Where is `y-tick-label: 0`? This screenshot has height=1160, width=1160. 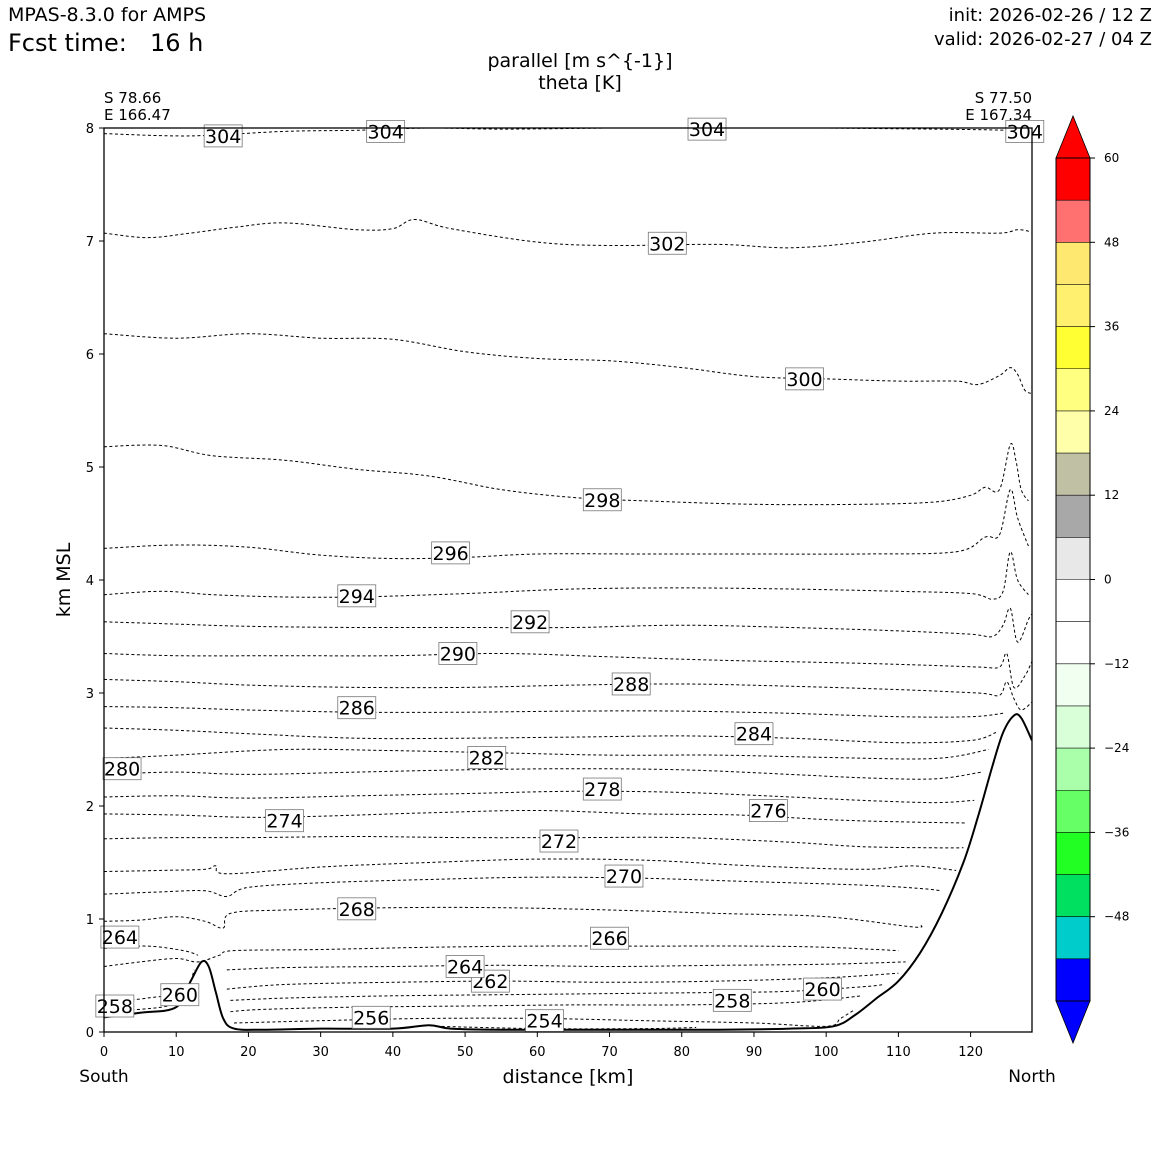
y-tick-label: 0 is located at coordinates (90, 1033).